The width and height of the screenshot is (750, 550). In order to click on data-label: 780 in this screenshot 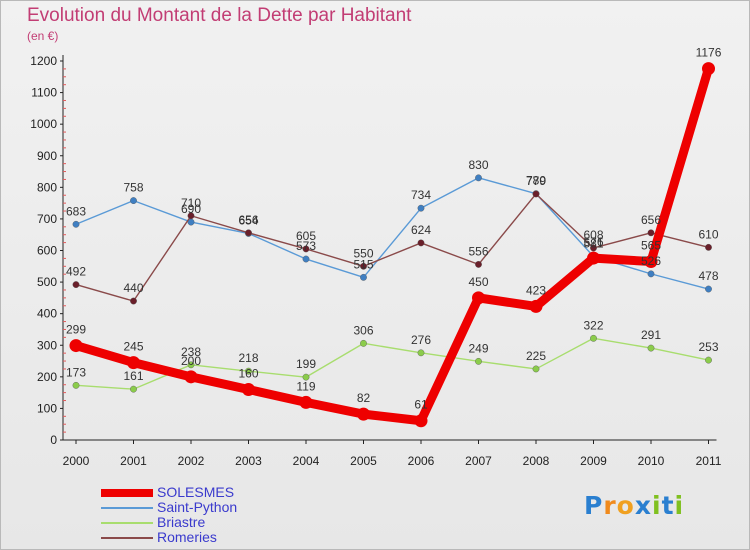, I will do `click(536, 181)`.